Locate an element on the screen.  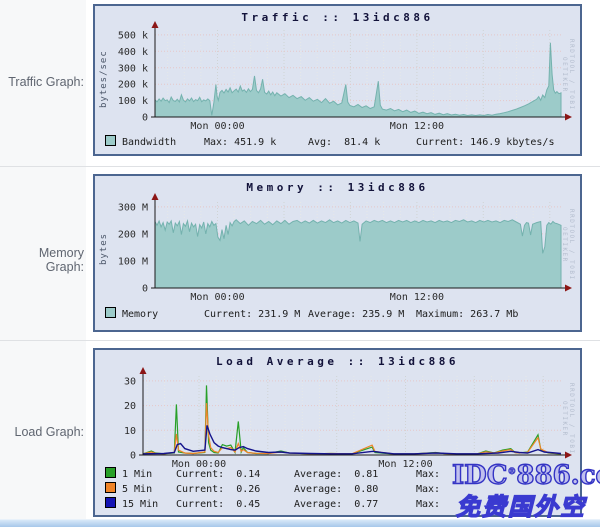
svg-text: 100 k is located at coordinates (133, 101).